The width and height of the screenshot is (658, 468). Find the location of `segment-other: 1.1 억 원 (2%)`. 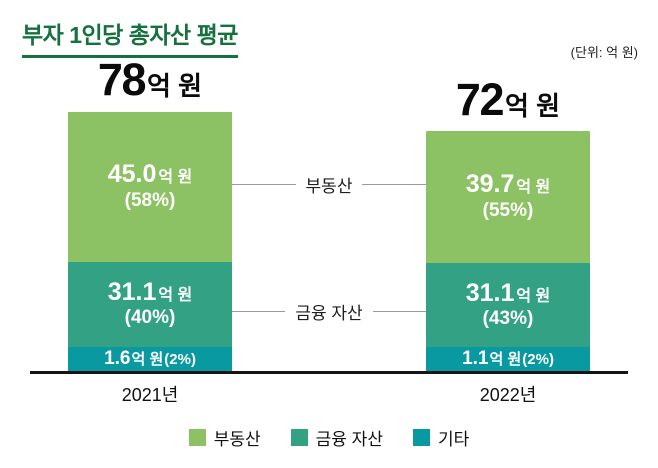

segment-other: 1.1 억 원 (2%) is located at coordinates (508, 359).